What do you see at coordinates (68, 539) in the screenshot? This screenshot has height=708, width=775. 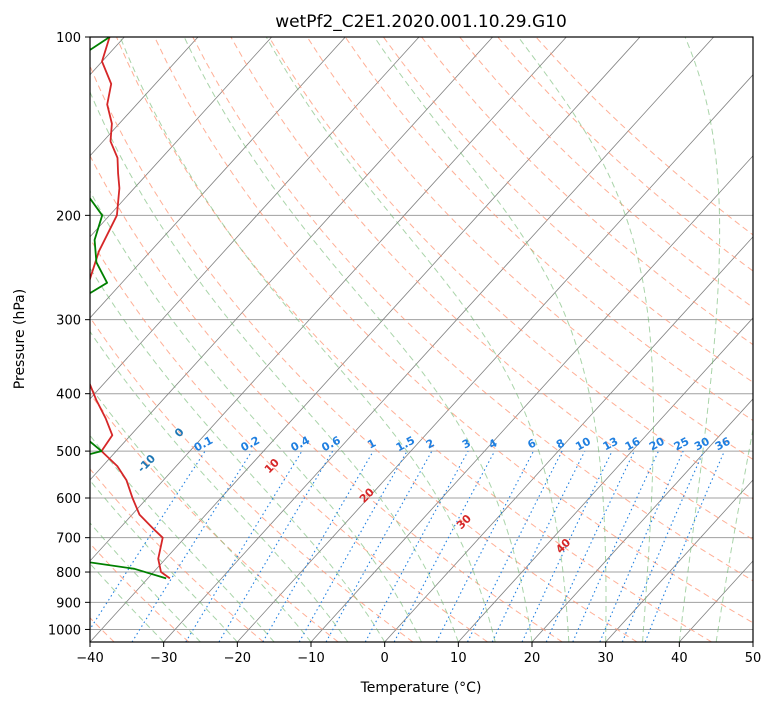 I see `y-tick-label: 700` at bounding box center [68, 539].